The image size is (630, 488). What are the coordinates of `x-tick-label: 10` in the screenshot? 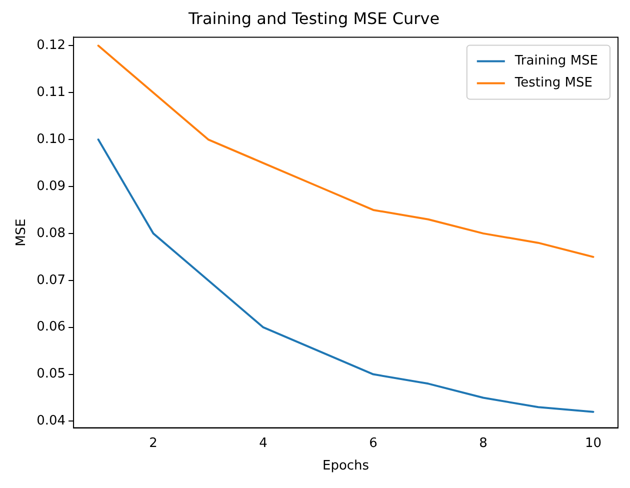 It's located at (593, 443).